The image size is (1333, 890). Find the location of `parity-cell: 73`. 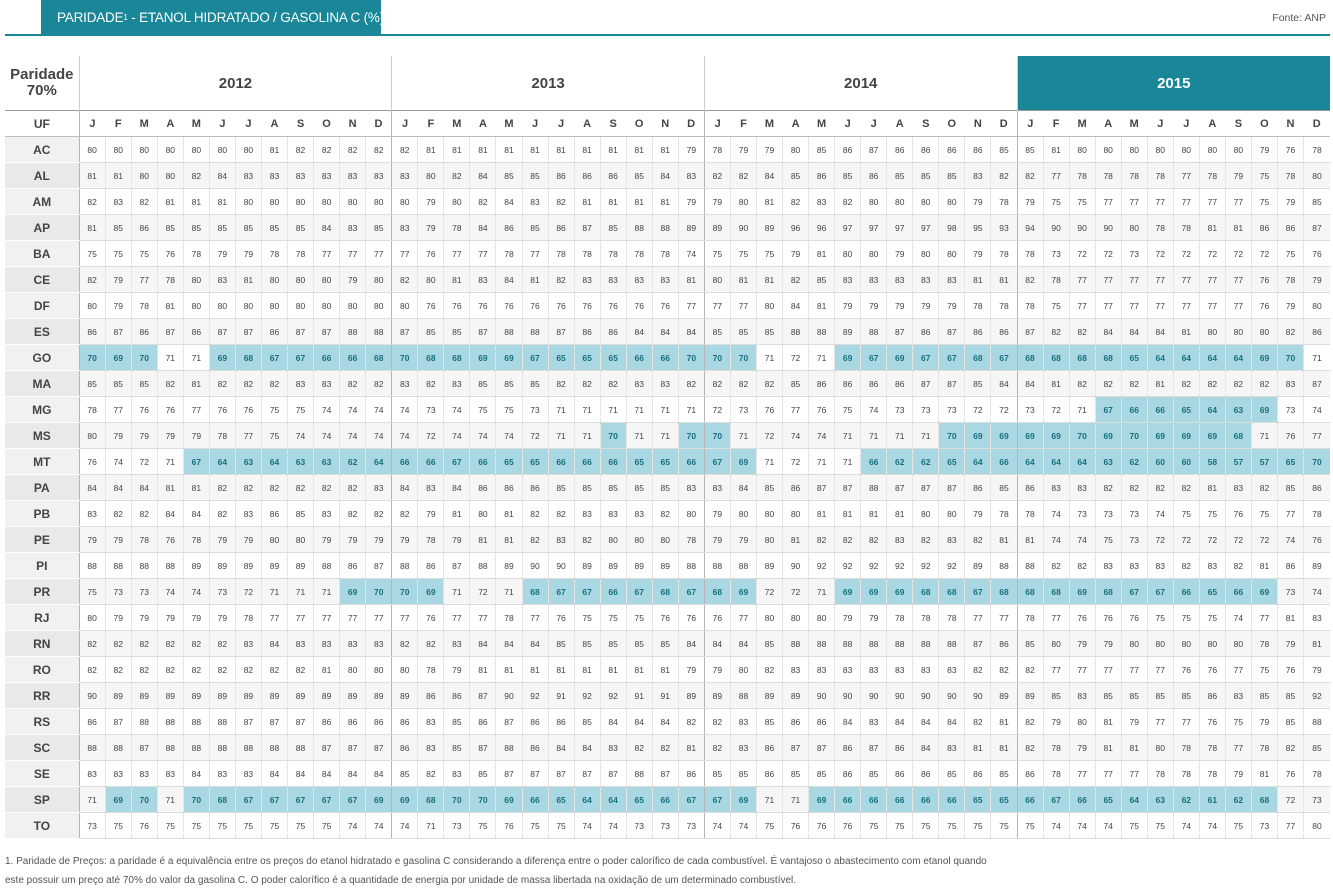

parity-cell: 73 is located at coordinates (144, 591).